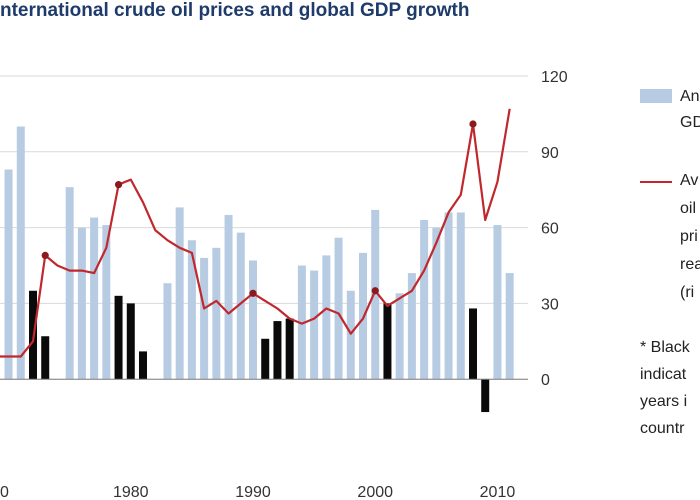  Describe the element at coordinates (253, 492) in the screenshot. I see `x-tick-label: 1990` at that location.